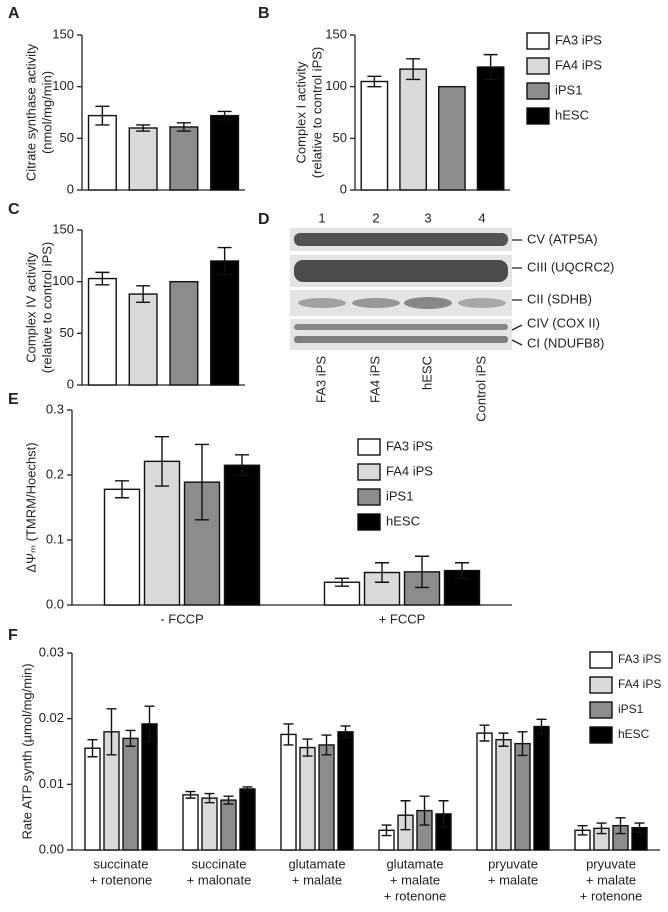 The width and height of the screenshot is (668, 912). Describe the element at coordinates (51, 717) in the screenshot. I see `y-tick-label: 0.02` at that location.